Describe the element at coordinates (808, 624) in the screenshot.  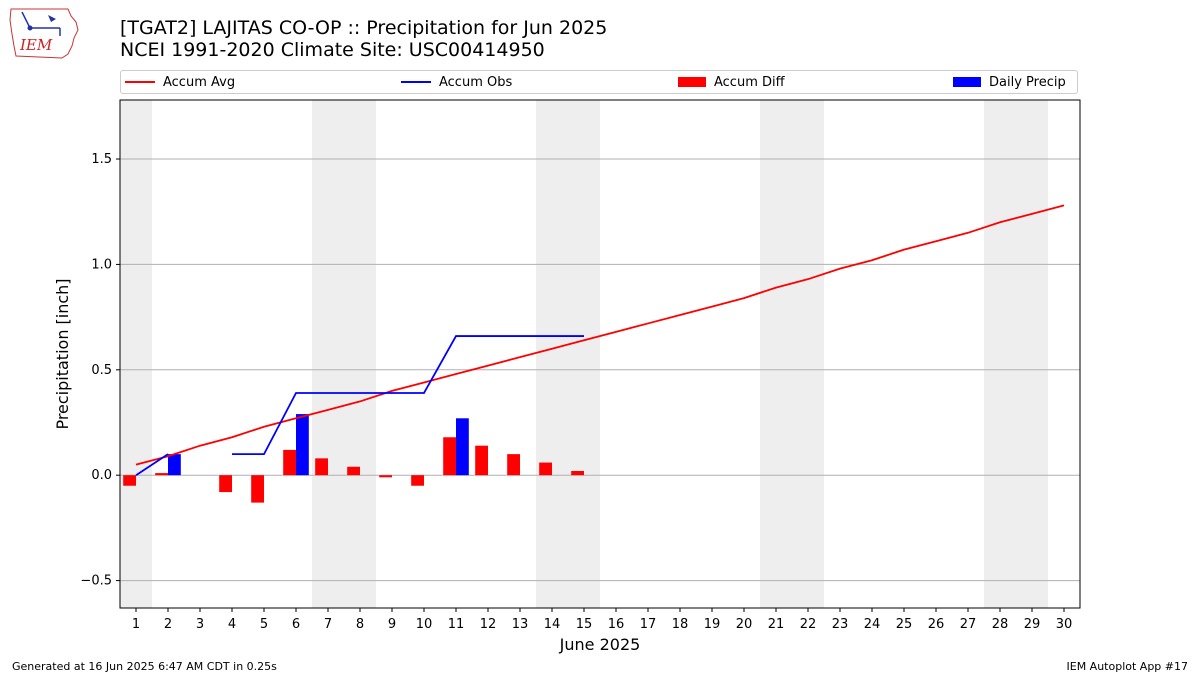
I see `x-tick-label-22: 22` at that location.